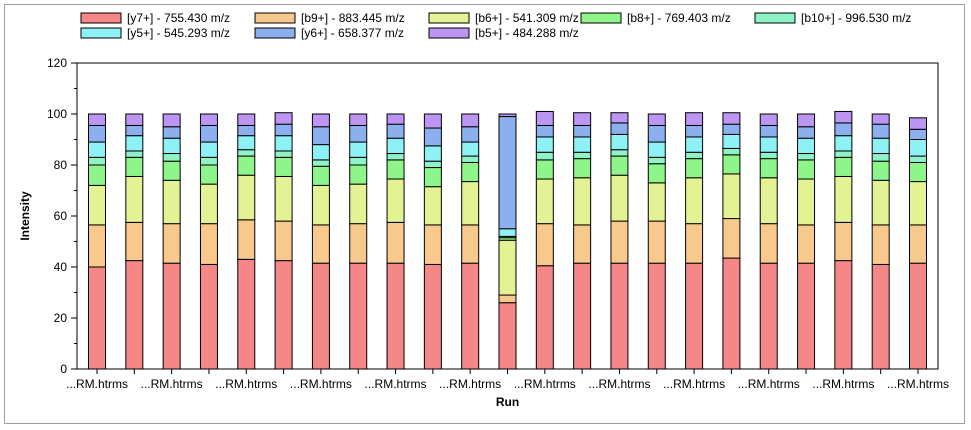 The height and width of the screenshot is (430, 971). Describe the element at coordinates (856, 18) in the screenshot. I see `legend-label: [b10+] - 996.530 m/z` at that location.